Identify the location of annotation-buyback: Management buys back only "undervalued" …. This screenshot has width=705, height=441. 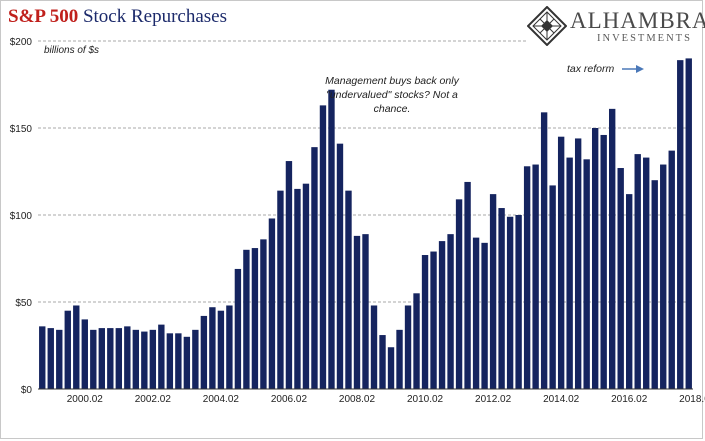
(392, 95).